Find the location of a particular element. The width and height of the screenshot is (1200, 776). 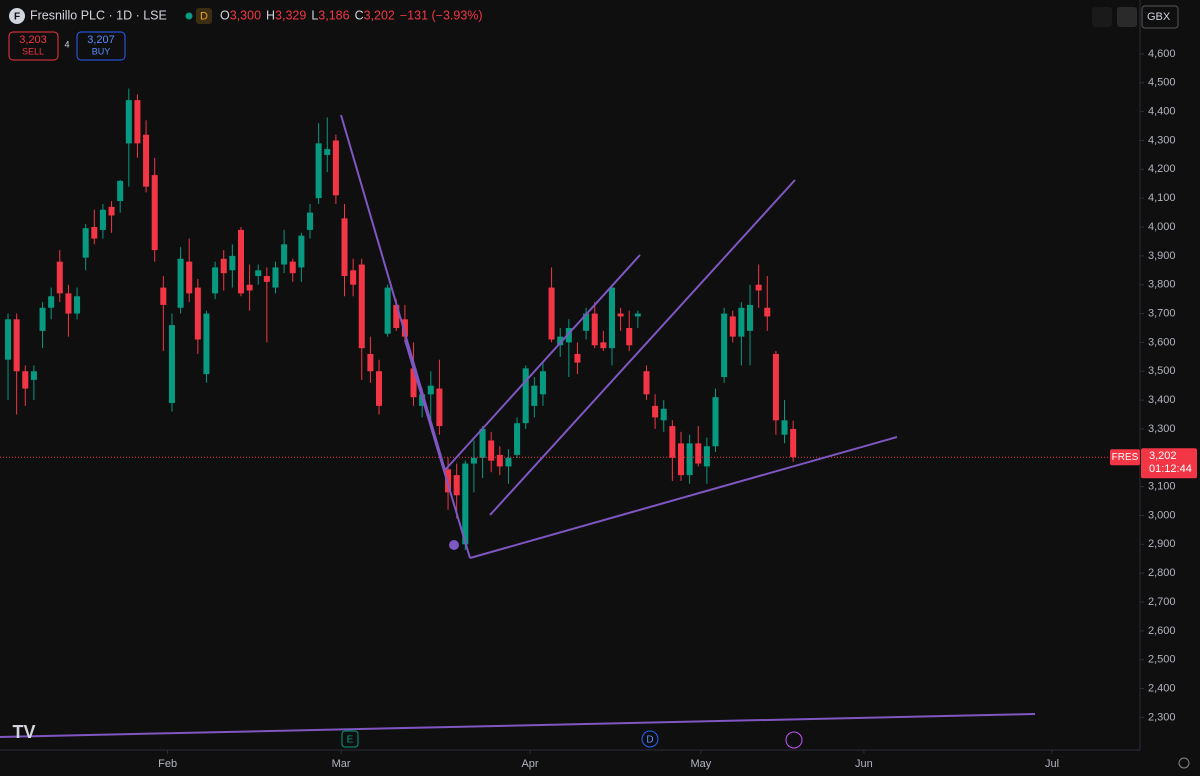

event-marker is located at coordinates (794, 740).